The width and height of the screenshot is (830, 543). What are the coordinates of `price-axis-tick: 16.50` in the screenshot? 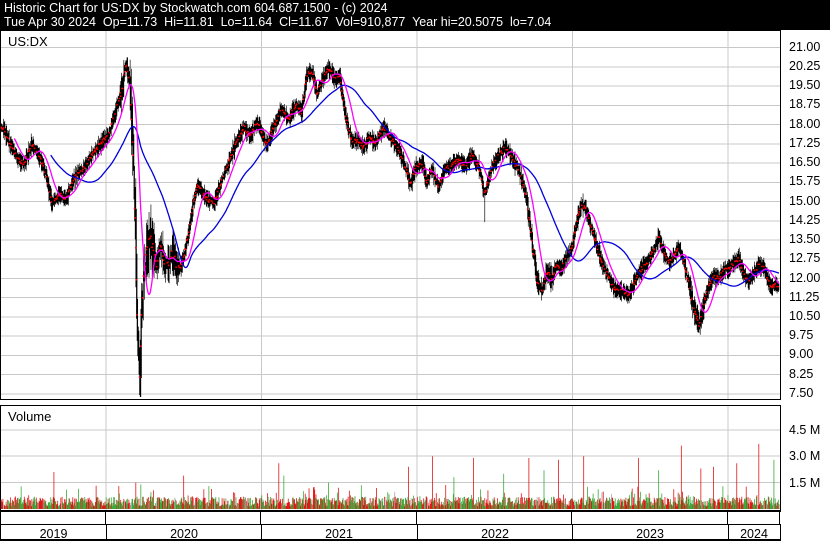 It's located at (805, 162).